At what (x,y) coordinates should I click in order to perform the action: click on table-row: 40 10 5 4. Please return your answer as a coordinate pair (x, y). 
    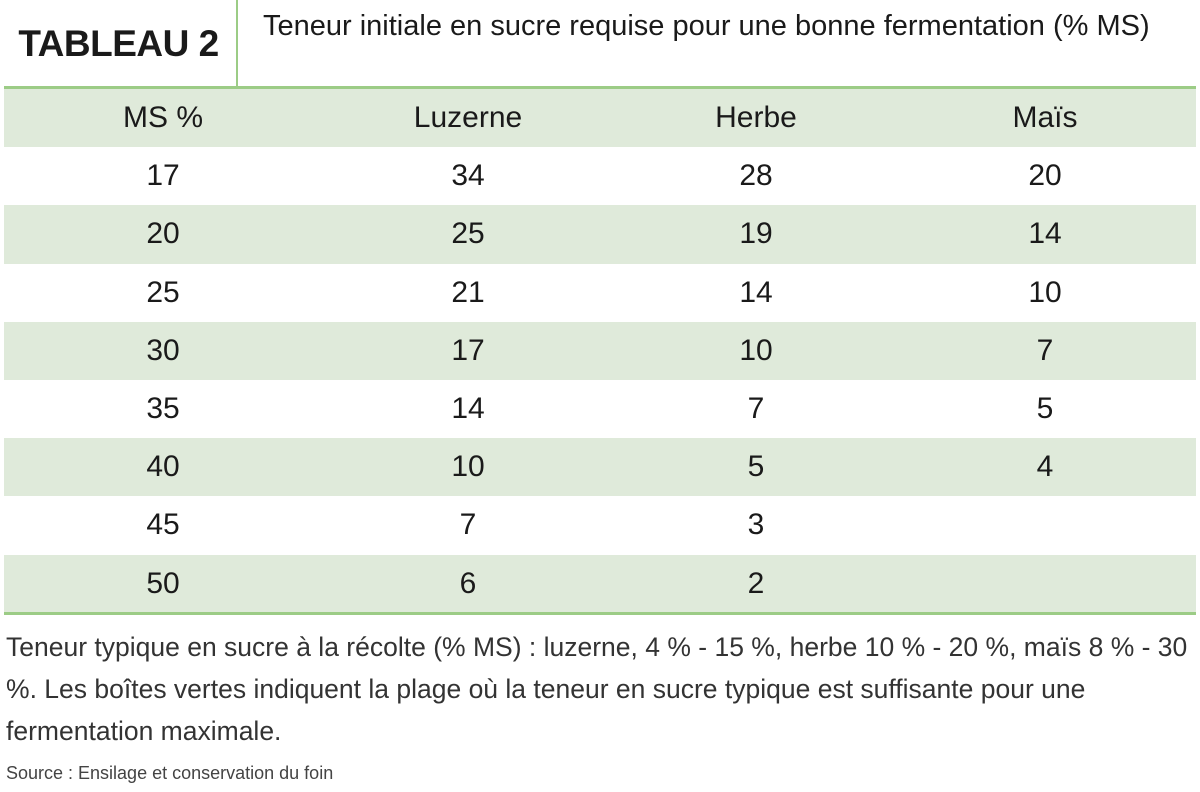
    Looking at the image, I should click on (600, 467).